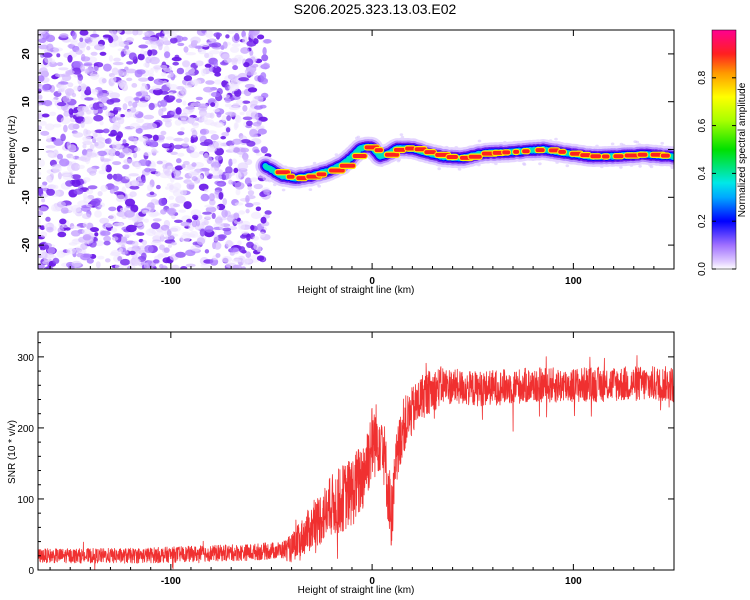 The image size is (750, 600). What do you see at coordinates (12, 452) in the screenshot?
I see `snr-y-label: SNR (10 * v/v)` at bounding box center [12, 452].